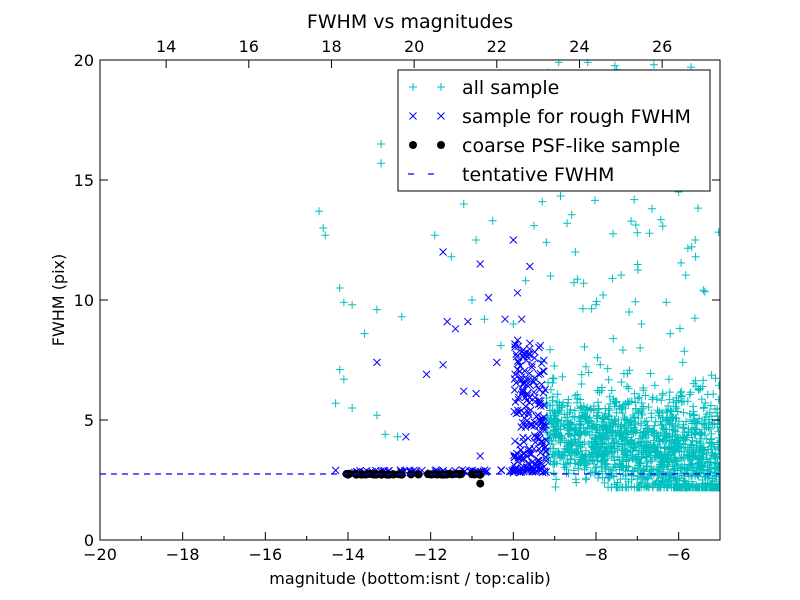 Image resolution: width=800 pixels, height=600 pixels. What do you see at coordinates (89, 420) in the screenshot?
I see `y-tick-label: 5` at bounding box center [89, 420].